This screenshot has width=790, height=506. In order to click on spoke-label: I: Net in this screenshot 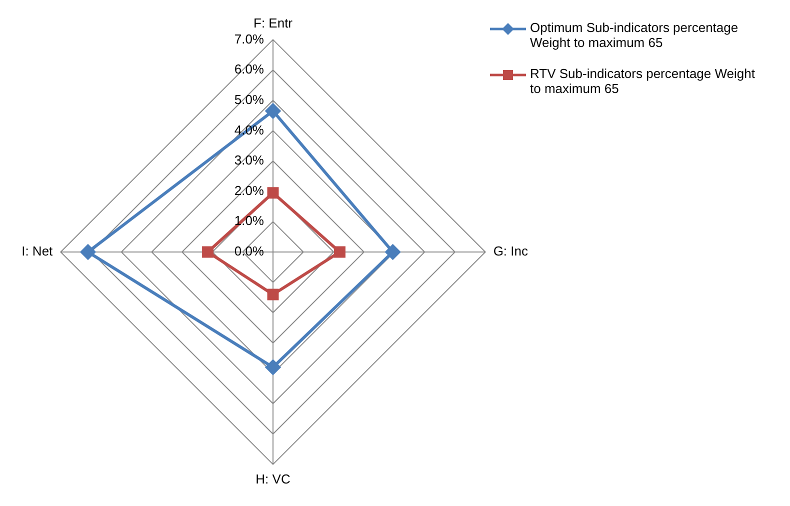, I will do `click(38, 251)`.